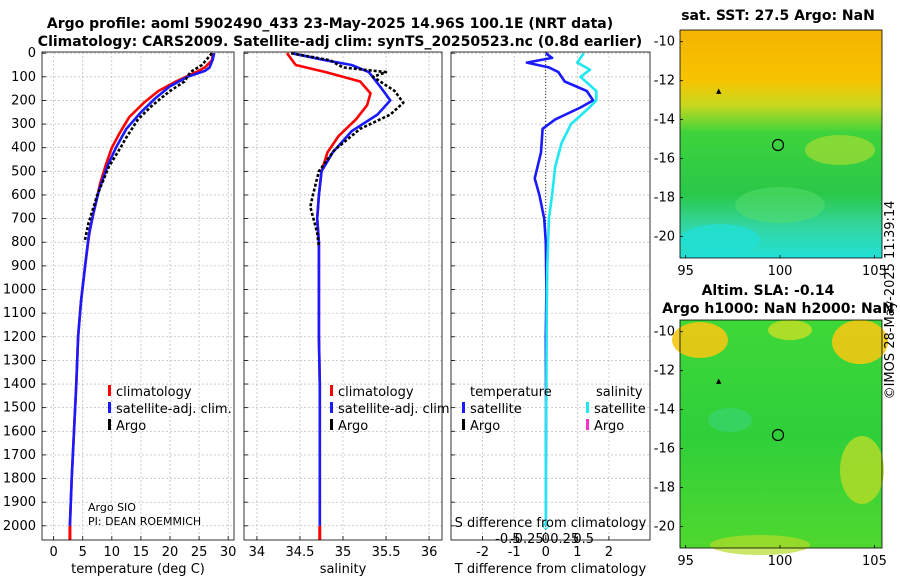  Describe the element at coordinates (19, 360) in the screenshot. I see `depth-tick-label: 1300` at that location.